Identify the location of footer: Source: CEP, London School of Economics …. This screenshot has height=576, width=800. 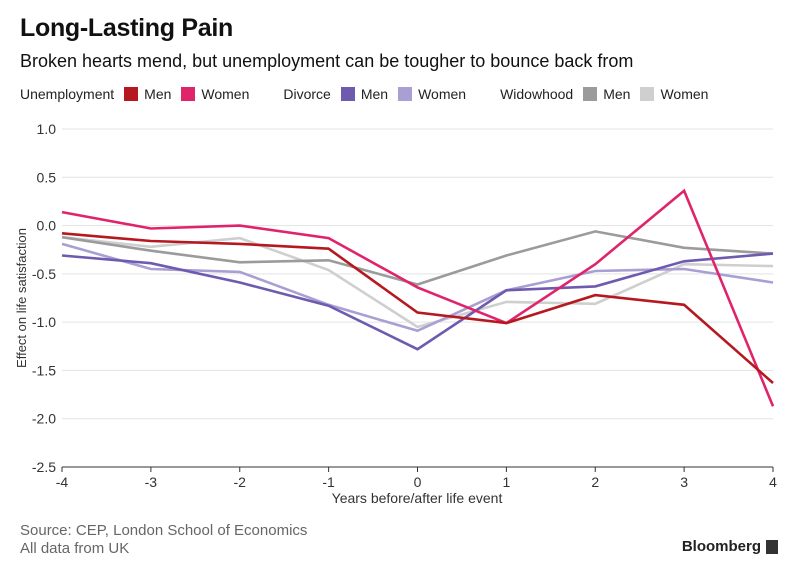
(163, 540).